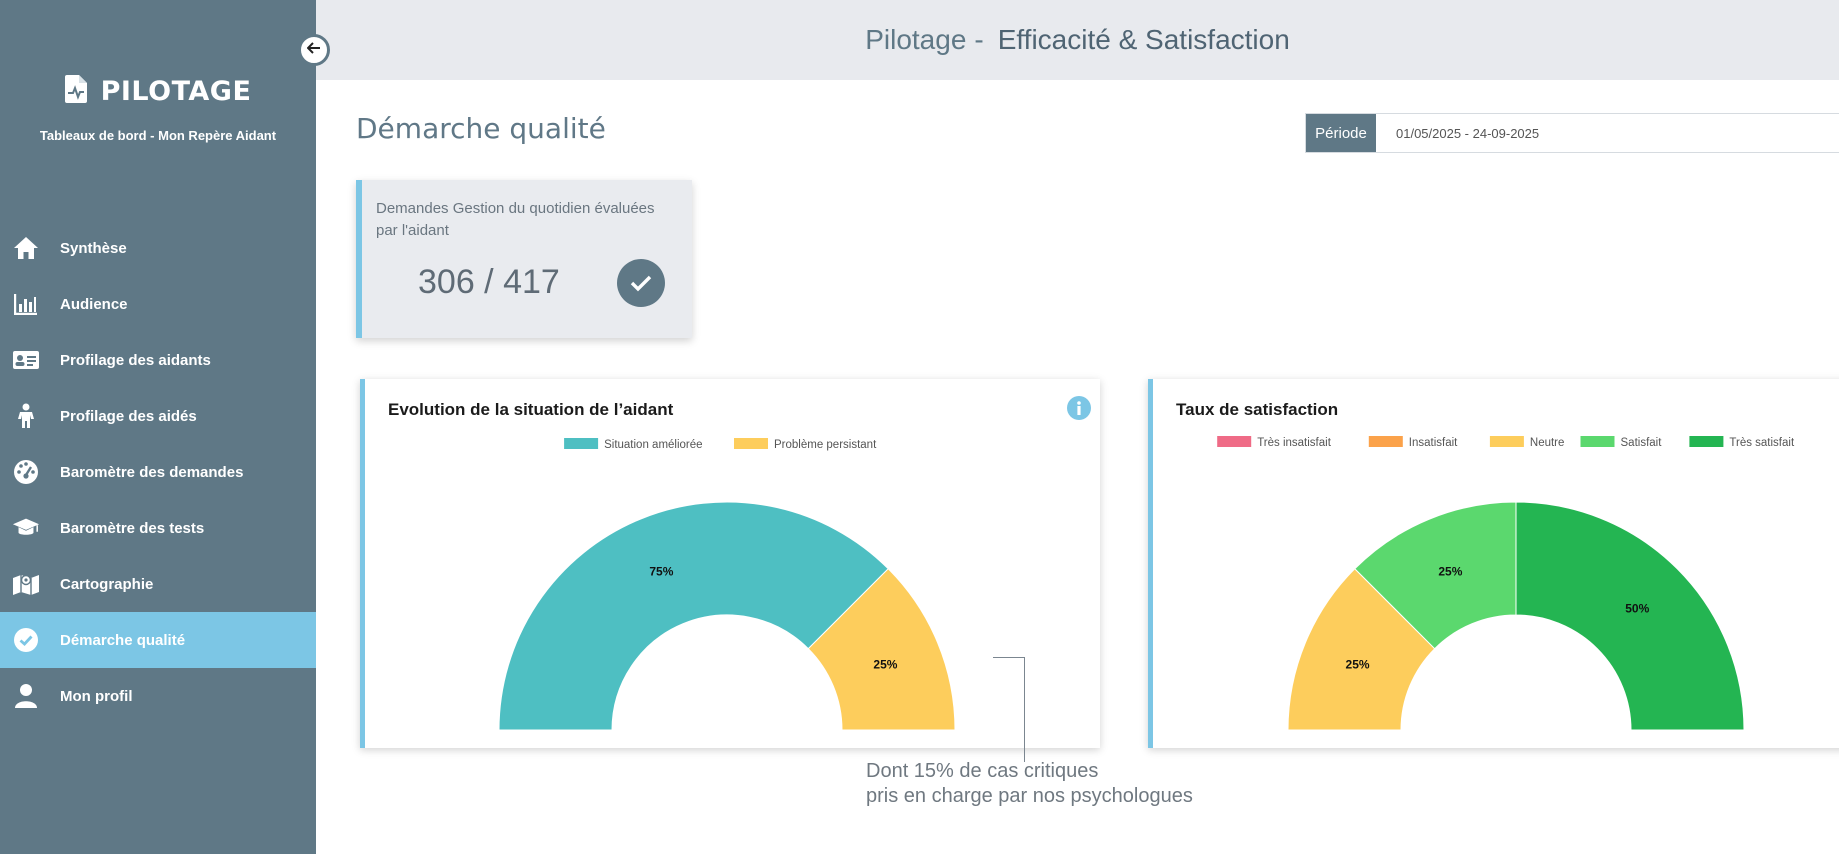 The height and width of the screenshot is (854, 1839). Describe the element at coordinates (481, 128) in the screenshot. I see `page-title: Démarche qualité` at that location.